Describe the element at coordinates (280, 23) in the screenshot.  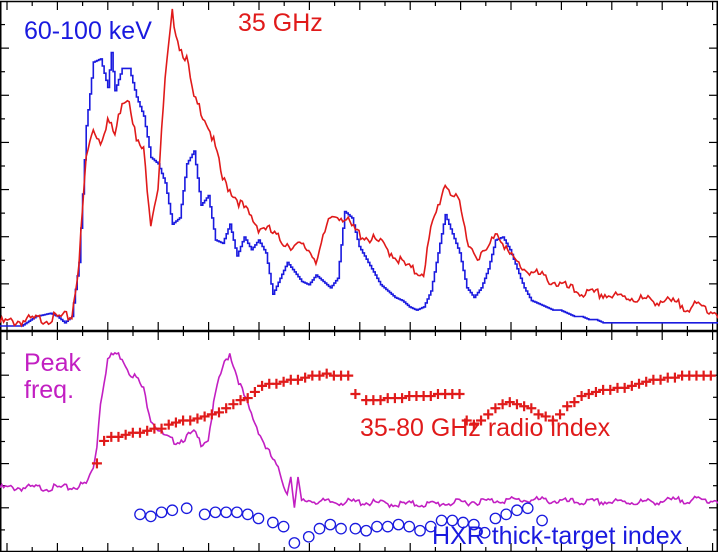
I see `label-35-ghz: 35 GHz` at that location.